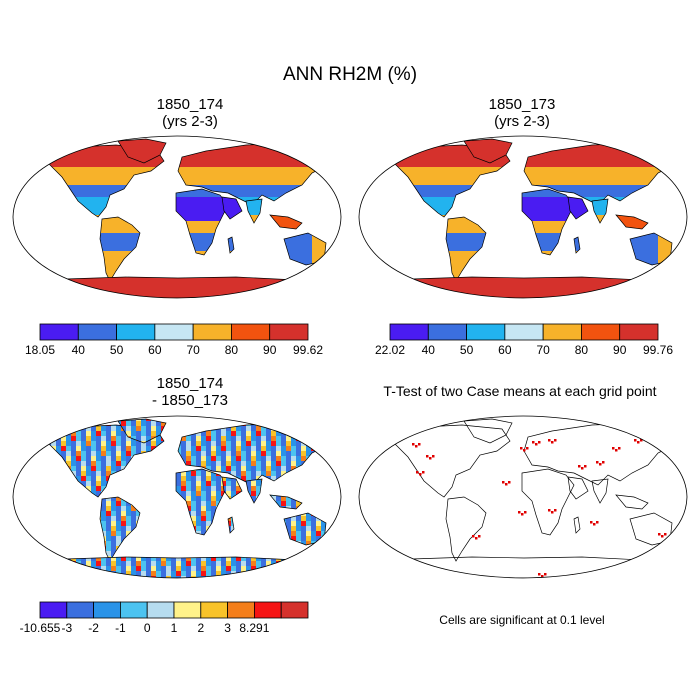 This screenshot has height=700, width=700. I want to click on colorbar-difference: -10.655 -3 -2 -1 0 1 2 3 8.291, so click(175, 621).